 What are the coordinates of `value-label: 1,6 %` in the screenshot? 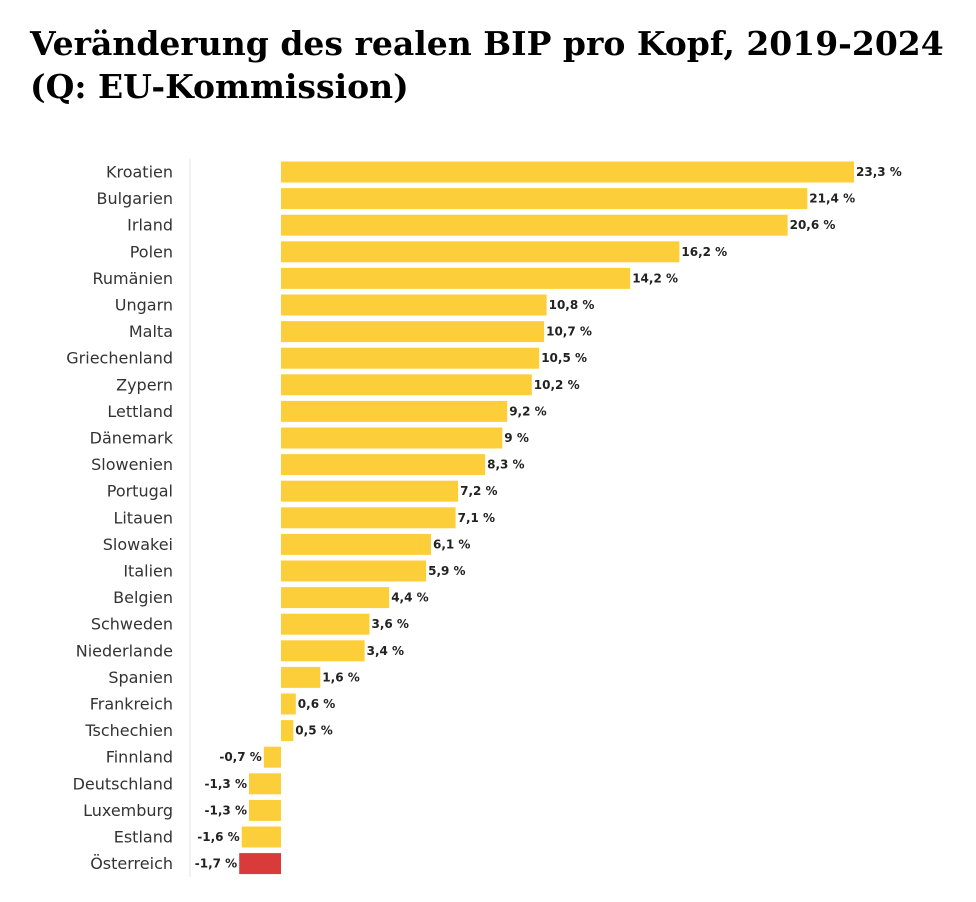 It's located at (340, 677).